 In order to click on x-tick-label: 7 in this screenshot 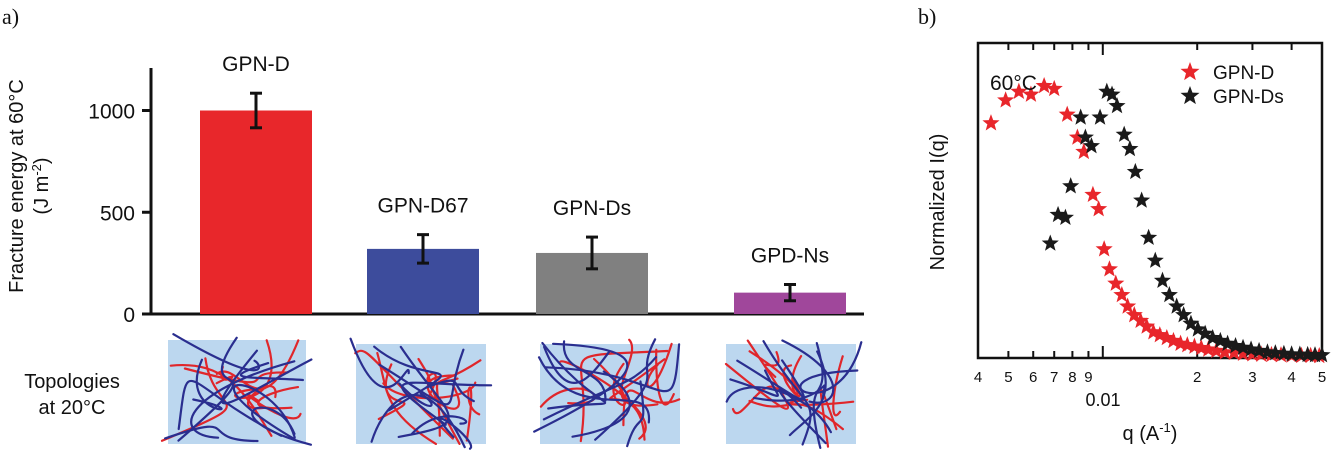, I will do `click(1054, 377)`.